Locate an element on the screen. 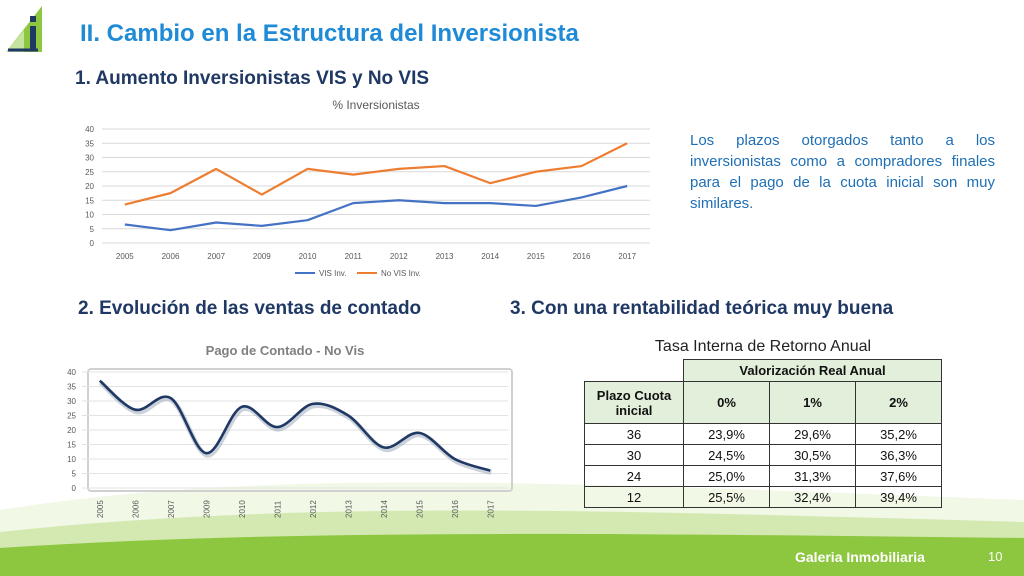 This screenshot has height=576, width=1024. plazo-cell: 24 is located at coordinates (634, 476).